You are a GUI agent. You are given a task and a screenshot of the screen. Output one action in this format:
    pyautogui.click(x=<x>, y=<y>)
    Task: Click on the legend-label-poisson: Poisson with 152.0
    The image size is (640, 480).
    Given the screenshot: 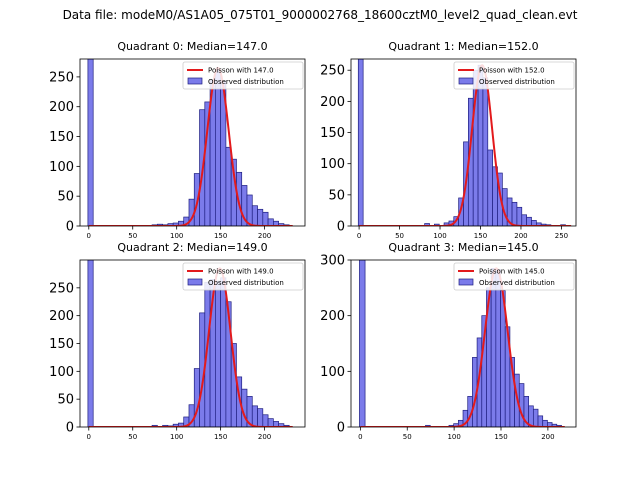 What is the action you would take?
    pyautogui.click(x=512, y=71)
    